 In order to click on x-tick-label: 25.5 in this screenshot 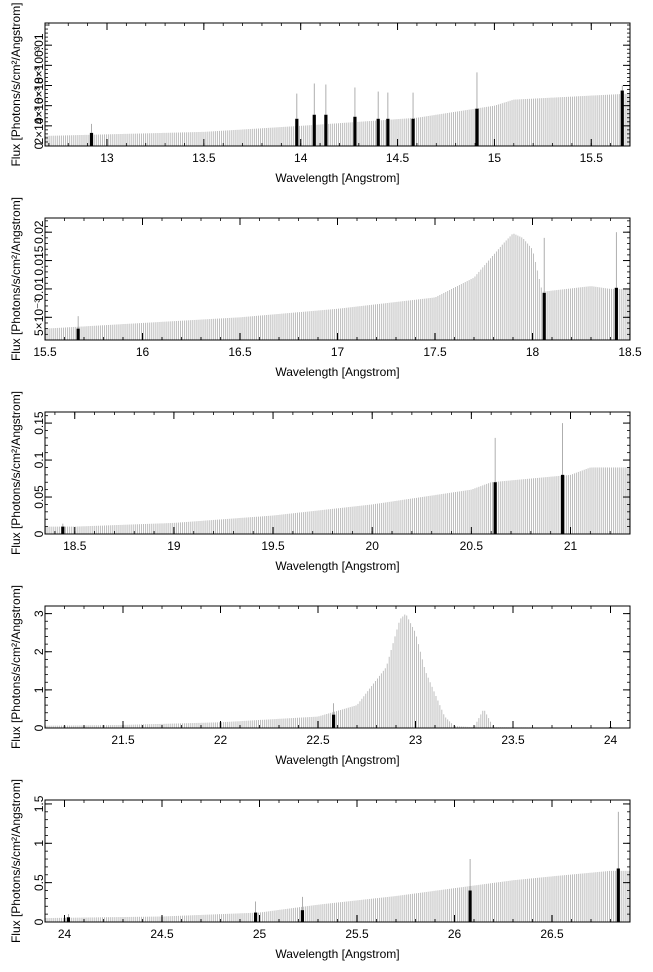, I will do `click(357, 934)`.